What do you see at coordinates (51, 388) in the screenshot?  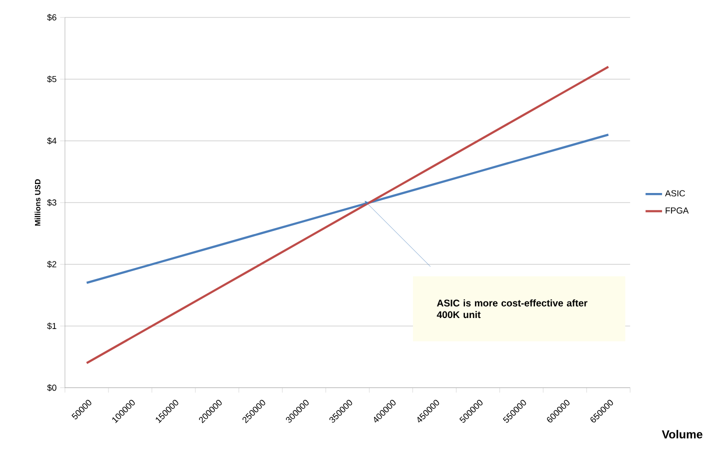 I see `y-tick-label: $0` at bounding box center [51, 388].